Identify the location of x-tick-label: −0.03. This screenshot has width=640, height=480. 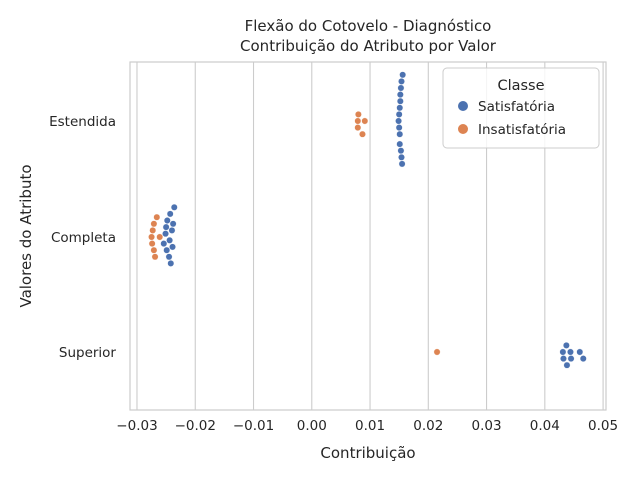
(136, 426).